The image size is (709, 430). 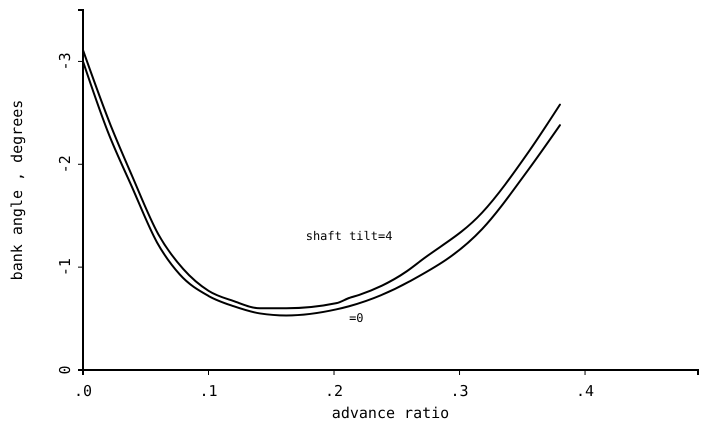 What do you see at coordinates (349, 236) in the screenshot?
I see `text: shaft tilt=4` at bounding box center [349, 236].